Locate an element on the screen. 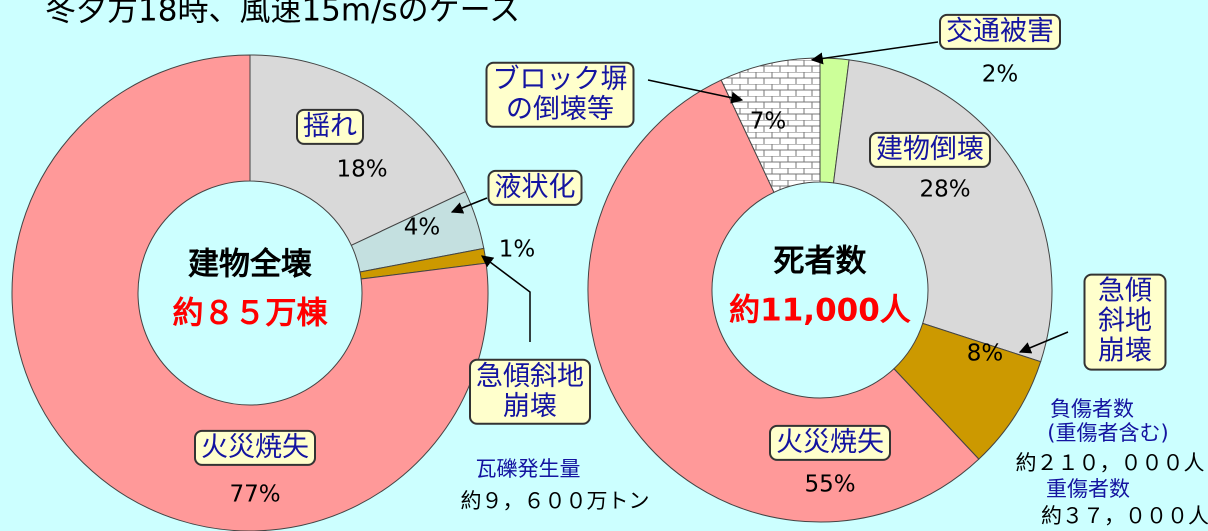  category-label: 揺れ is located at coordinates (330, 127).